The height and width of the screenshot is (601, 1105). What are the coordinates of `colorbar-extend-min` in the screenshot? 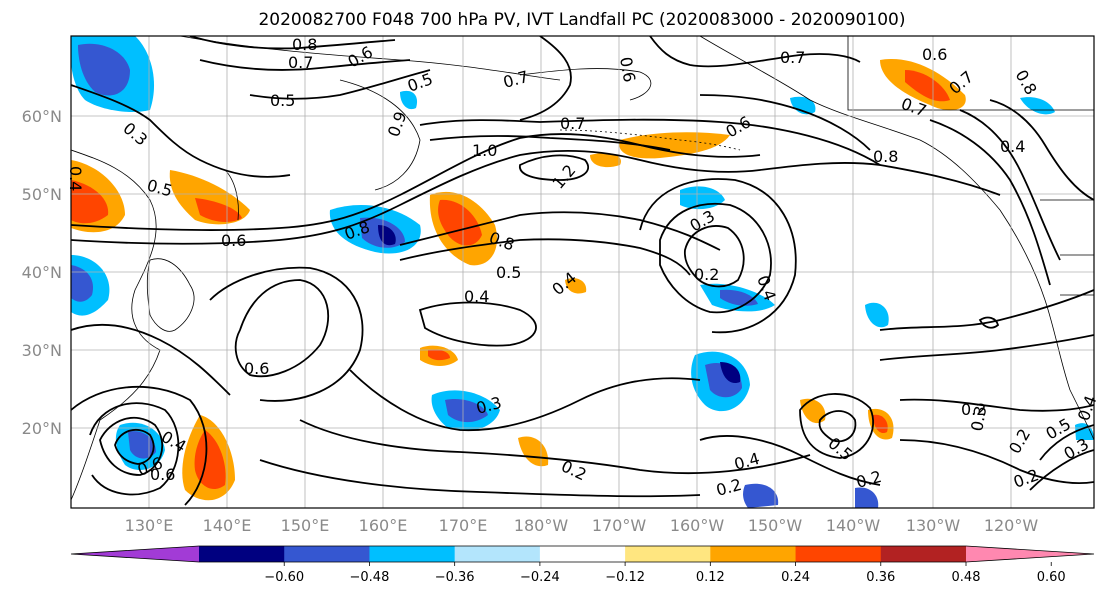 It's located at (135, 554).